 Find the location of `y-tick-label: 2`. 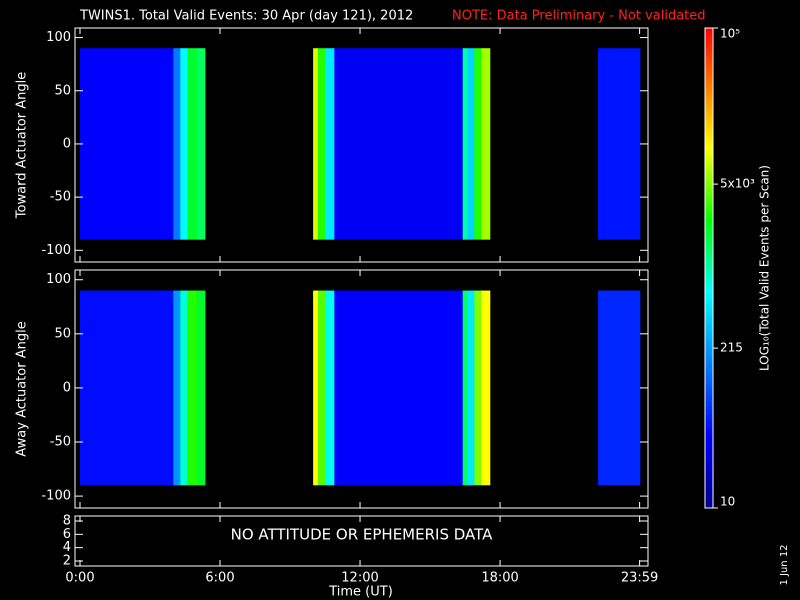

y-tick-label: 2 is located at coordinates (67, 561).